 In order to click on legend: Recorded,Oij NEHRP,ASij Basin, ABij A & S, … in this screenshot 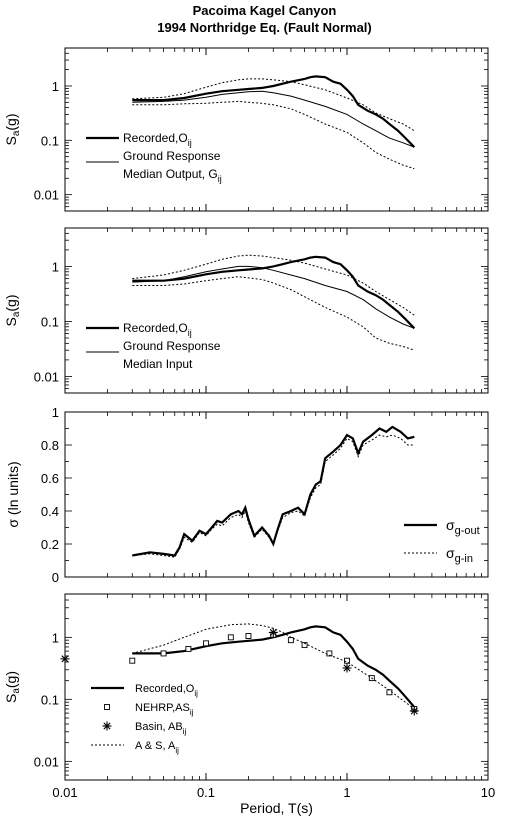, I will do `click(144, 719)`.